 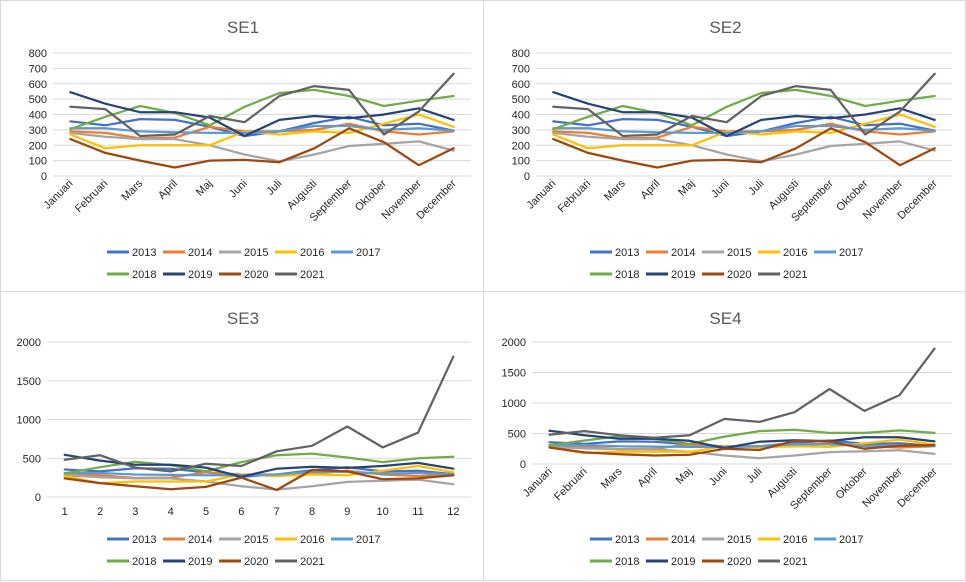 What do you see at coordinates (243, 318) in the screenshot?
I see `chart-title: SE3` at bounding box center [243, 318].